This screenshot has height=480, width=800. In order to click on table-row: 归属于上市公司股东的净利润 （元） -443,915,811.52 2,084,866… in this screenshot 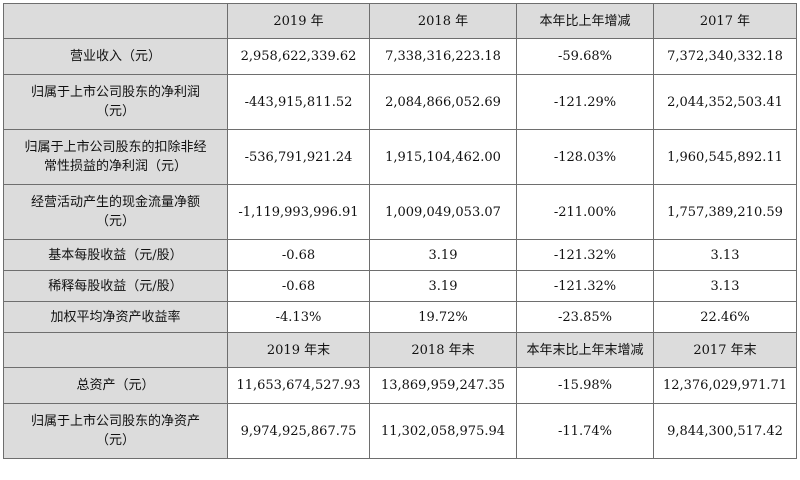, I will do `click(400, 102)`.